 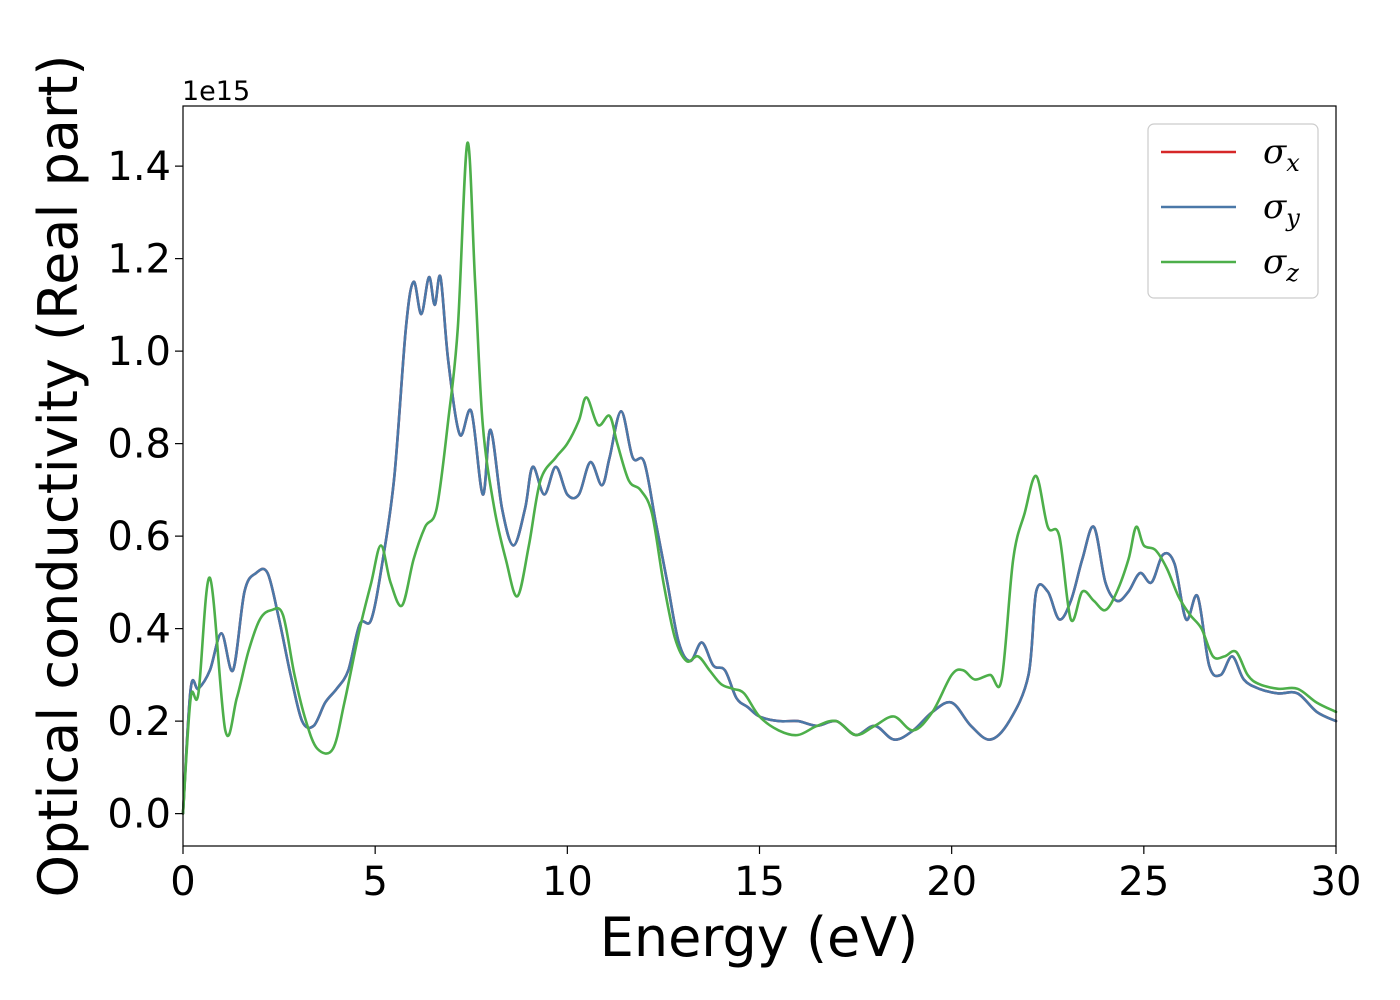 I want to click on y-tick-label: 0.4, so click(x=139, y=630).